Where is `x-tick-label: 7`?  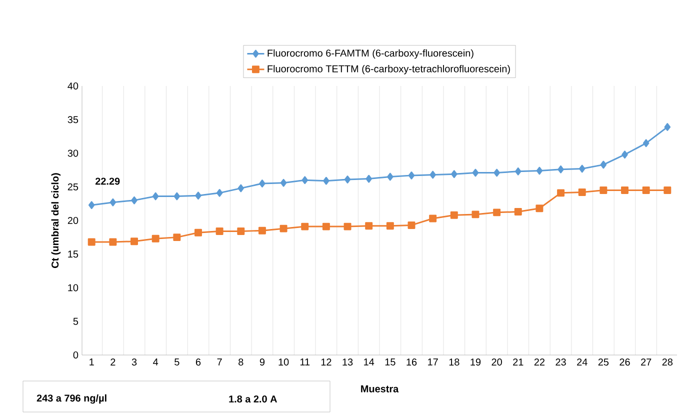
x-tick-label: 7 is located at coordinates (219, 362).